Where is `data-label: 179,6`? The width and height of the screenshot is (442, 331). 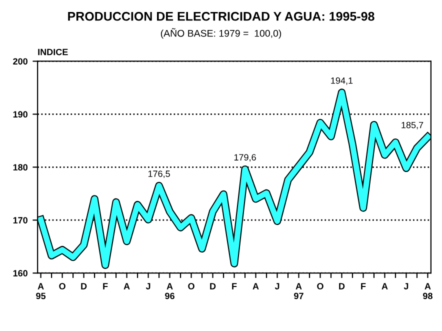 data-label: 179,6 is located at coordinates (245, 158).